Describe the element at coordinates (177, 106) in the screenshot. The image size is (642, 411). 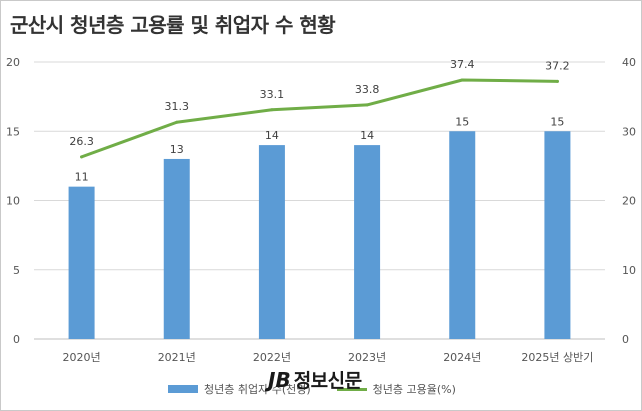
I see `line-data-label: 31.3` at that location.